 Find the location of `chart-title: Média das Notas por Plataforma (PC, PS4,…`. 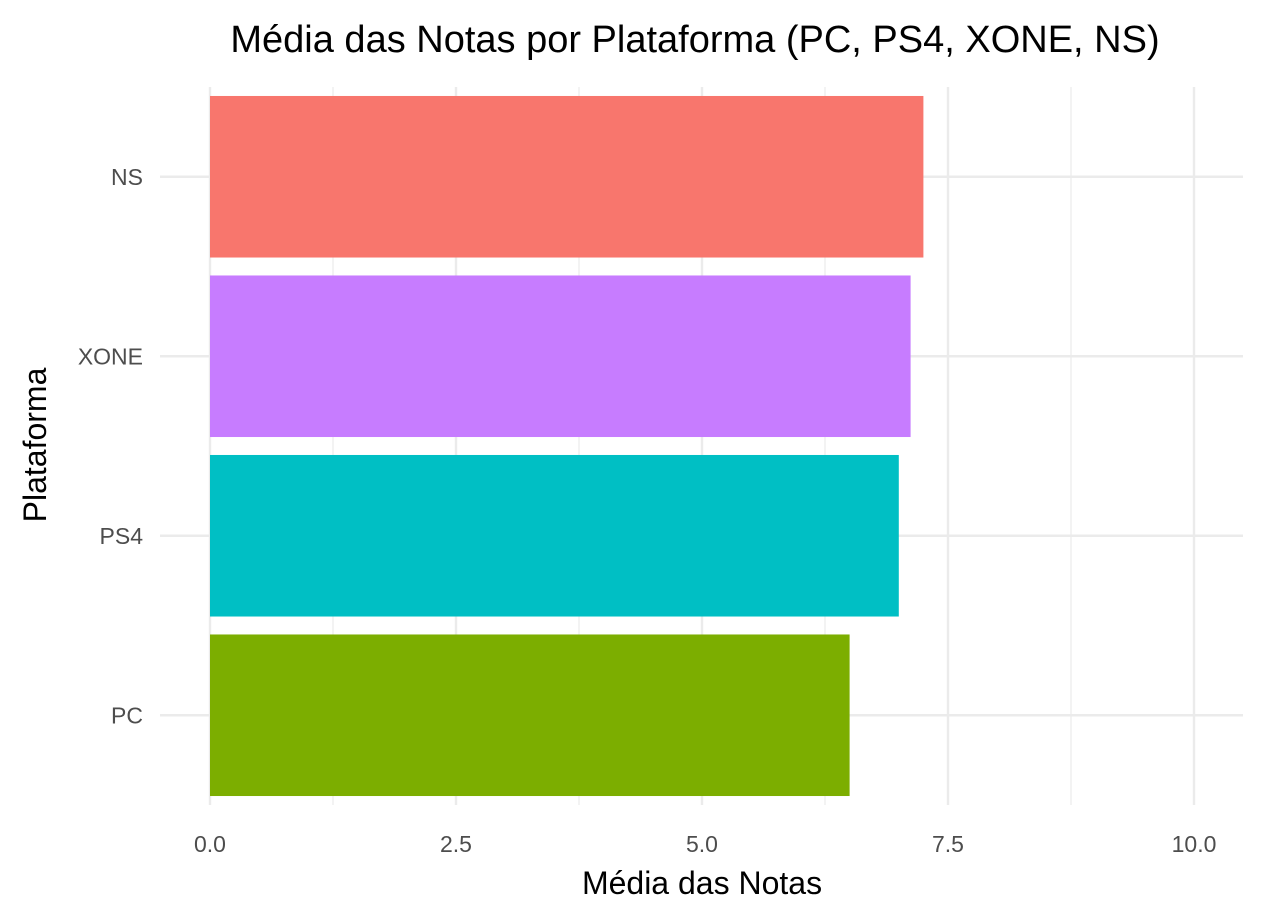

chart-title: Média das Notas por Plataforma (PC, PS4,… is located at coordinates (694, 40).